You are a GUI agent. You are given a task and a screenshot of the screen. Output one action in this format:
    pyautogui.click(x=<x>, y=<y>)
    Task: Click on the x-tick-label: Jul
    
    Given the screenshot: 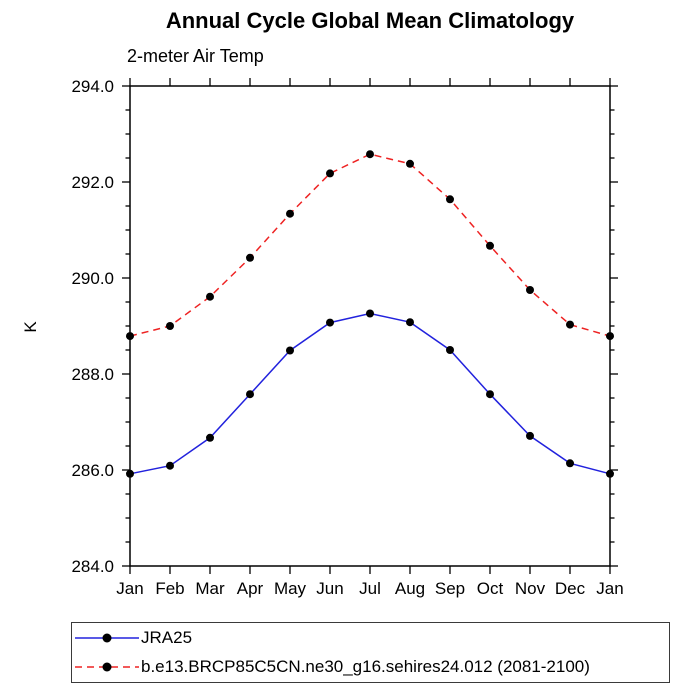 What is the action you would take?
    pyautogui.click(x=370, y=588)
    